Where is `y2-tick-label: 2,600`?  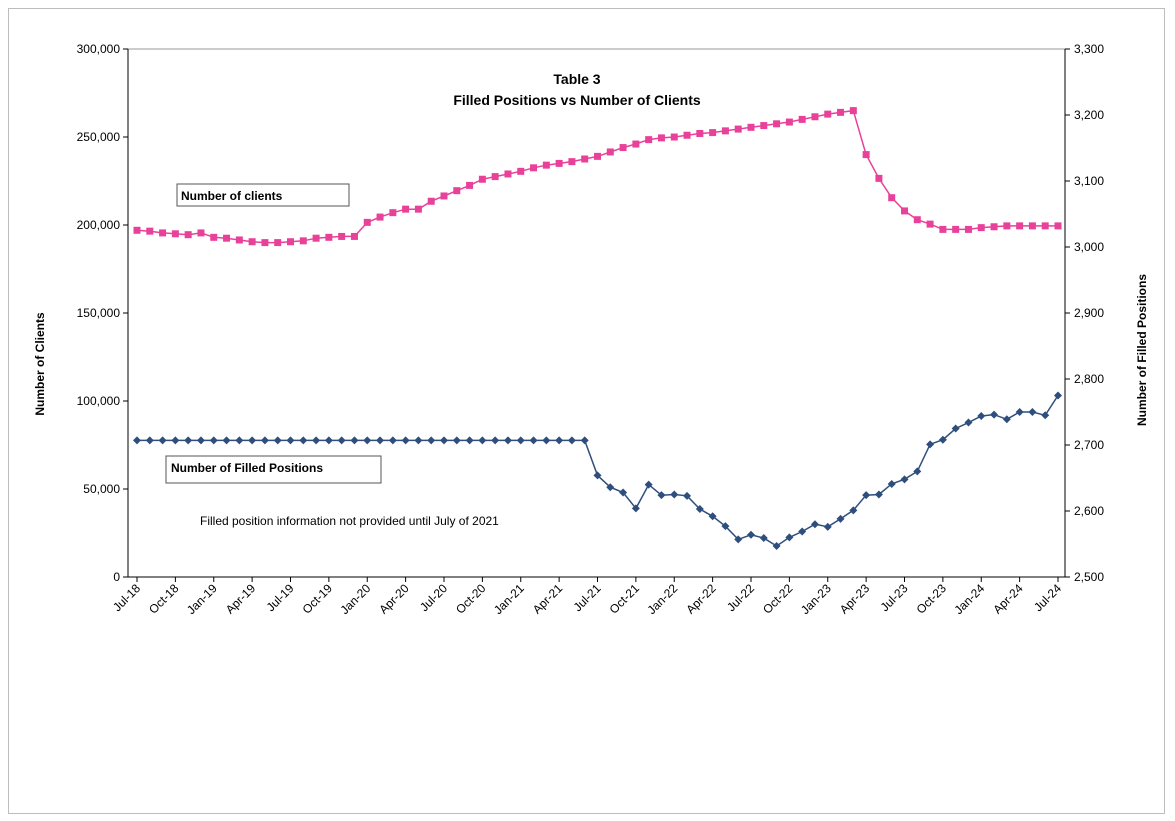
y2-tick-label: 2,600 is located at coordinates (1089, 511).